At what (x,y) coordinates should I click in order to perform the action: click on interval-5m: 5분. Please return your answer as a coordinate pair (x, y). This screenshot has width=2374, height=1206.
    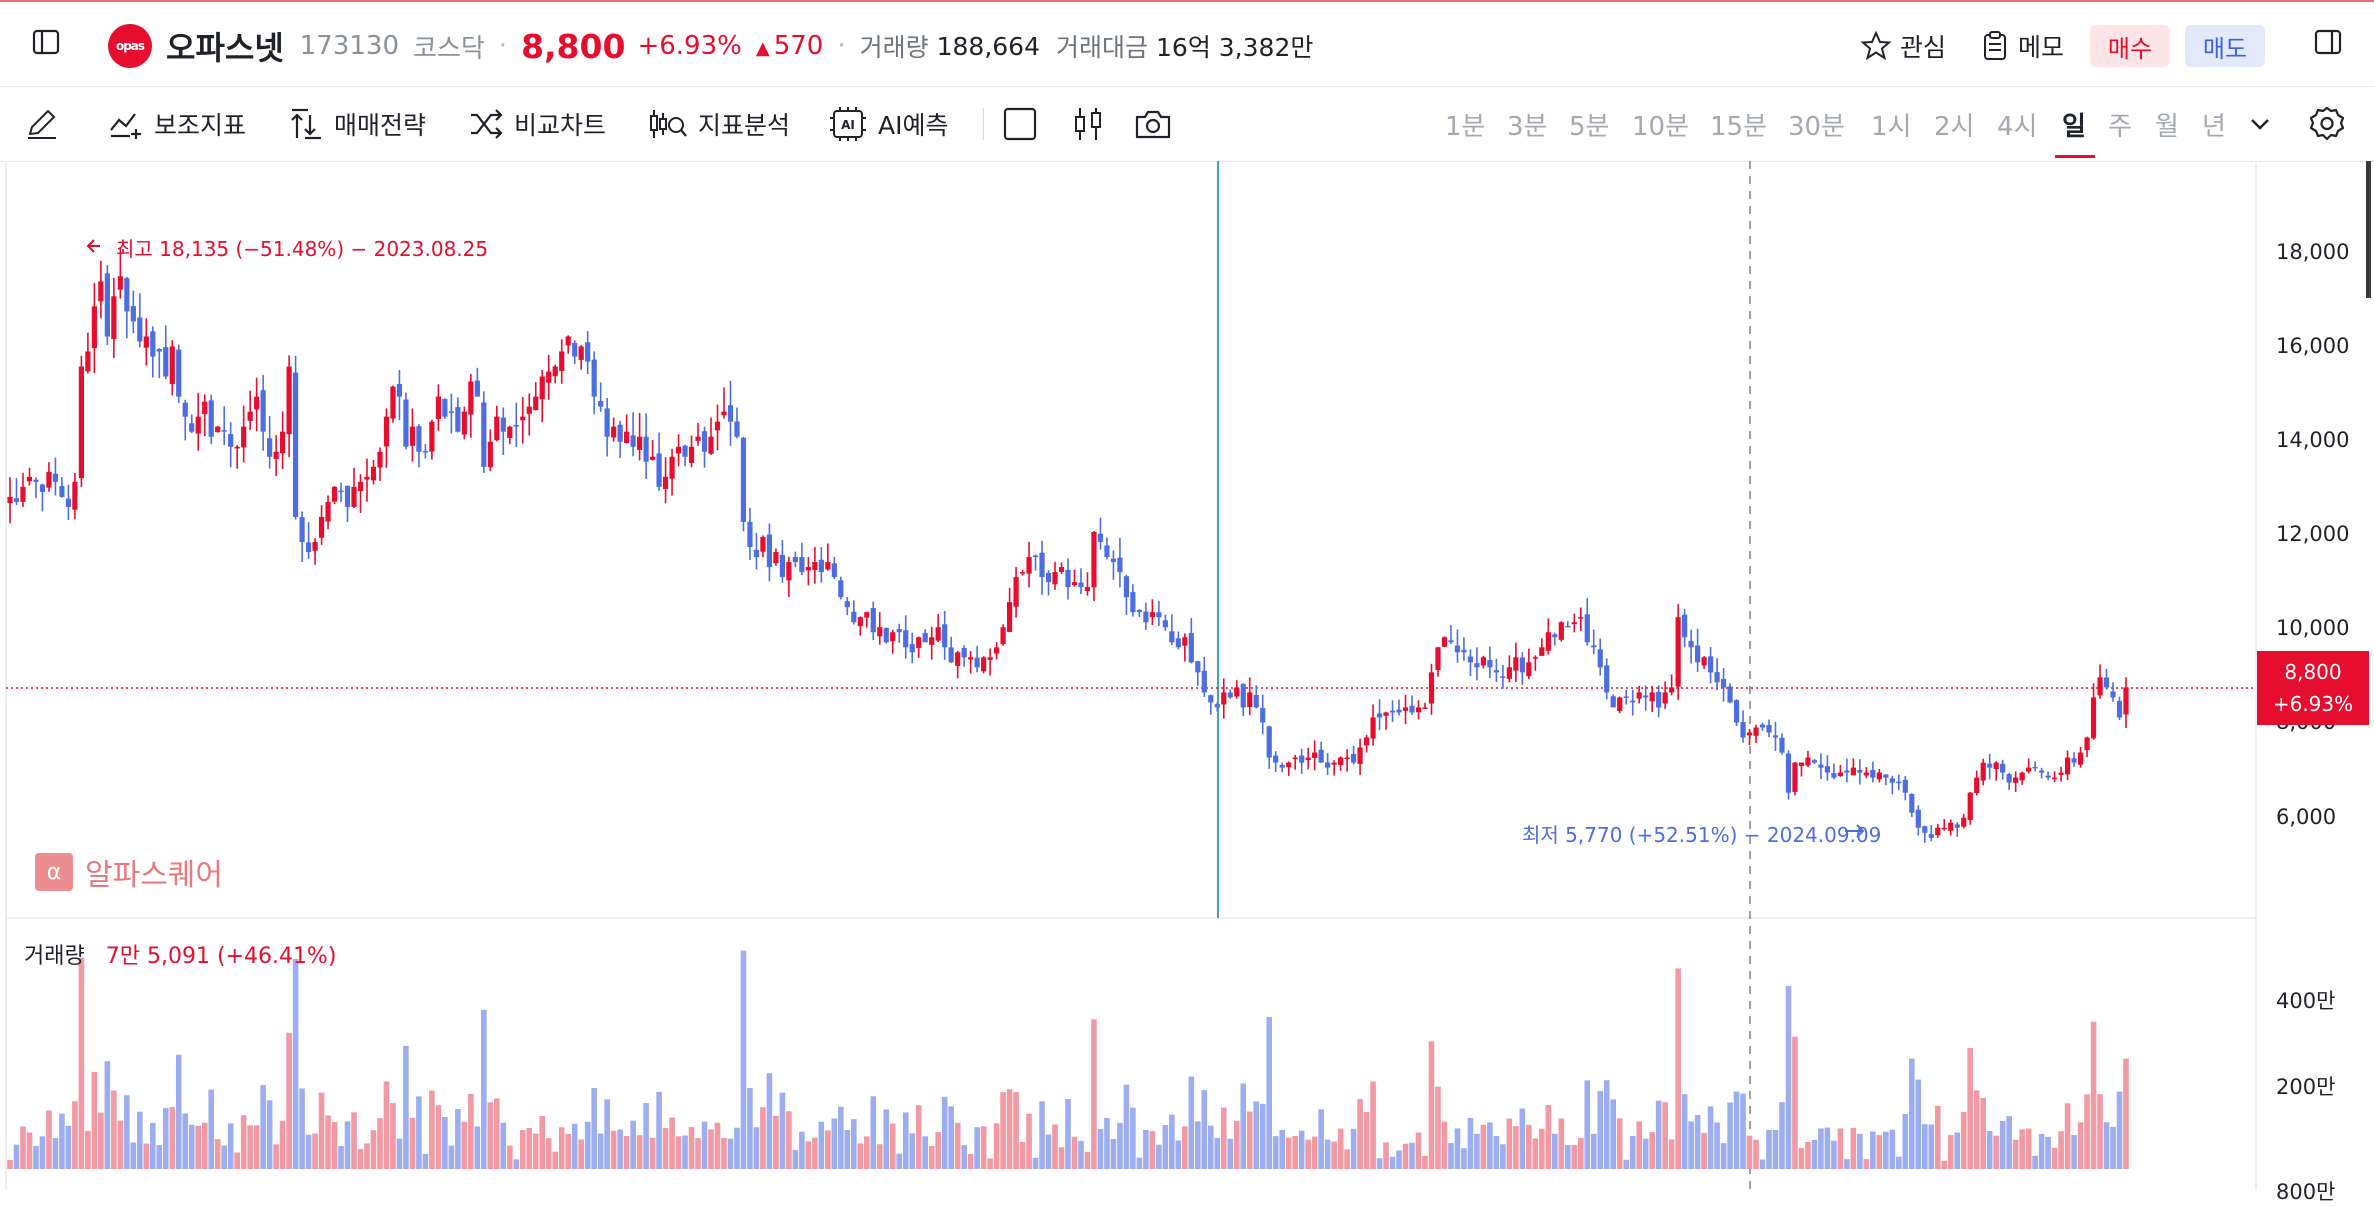
    Looking at the image, I should click on (1589, 126).